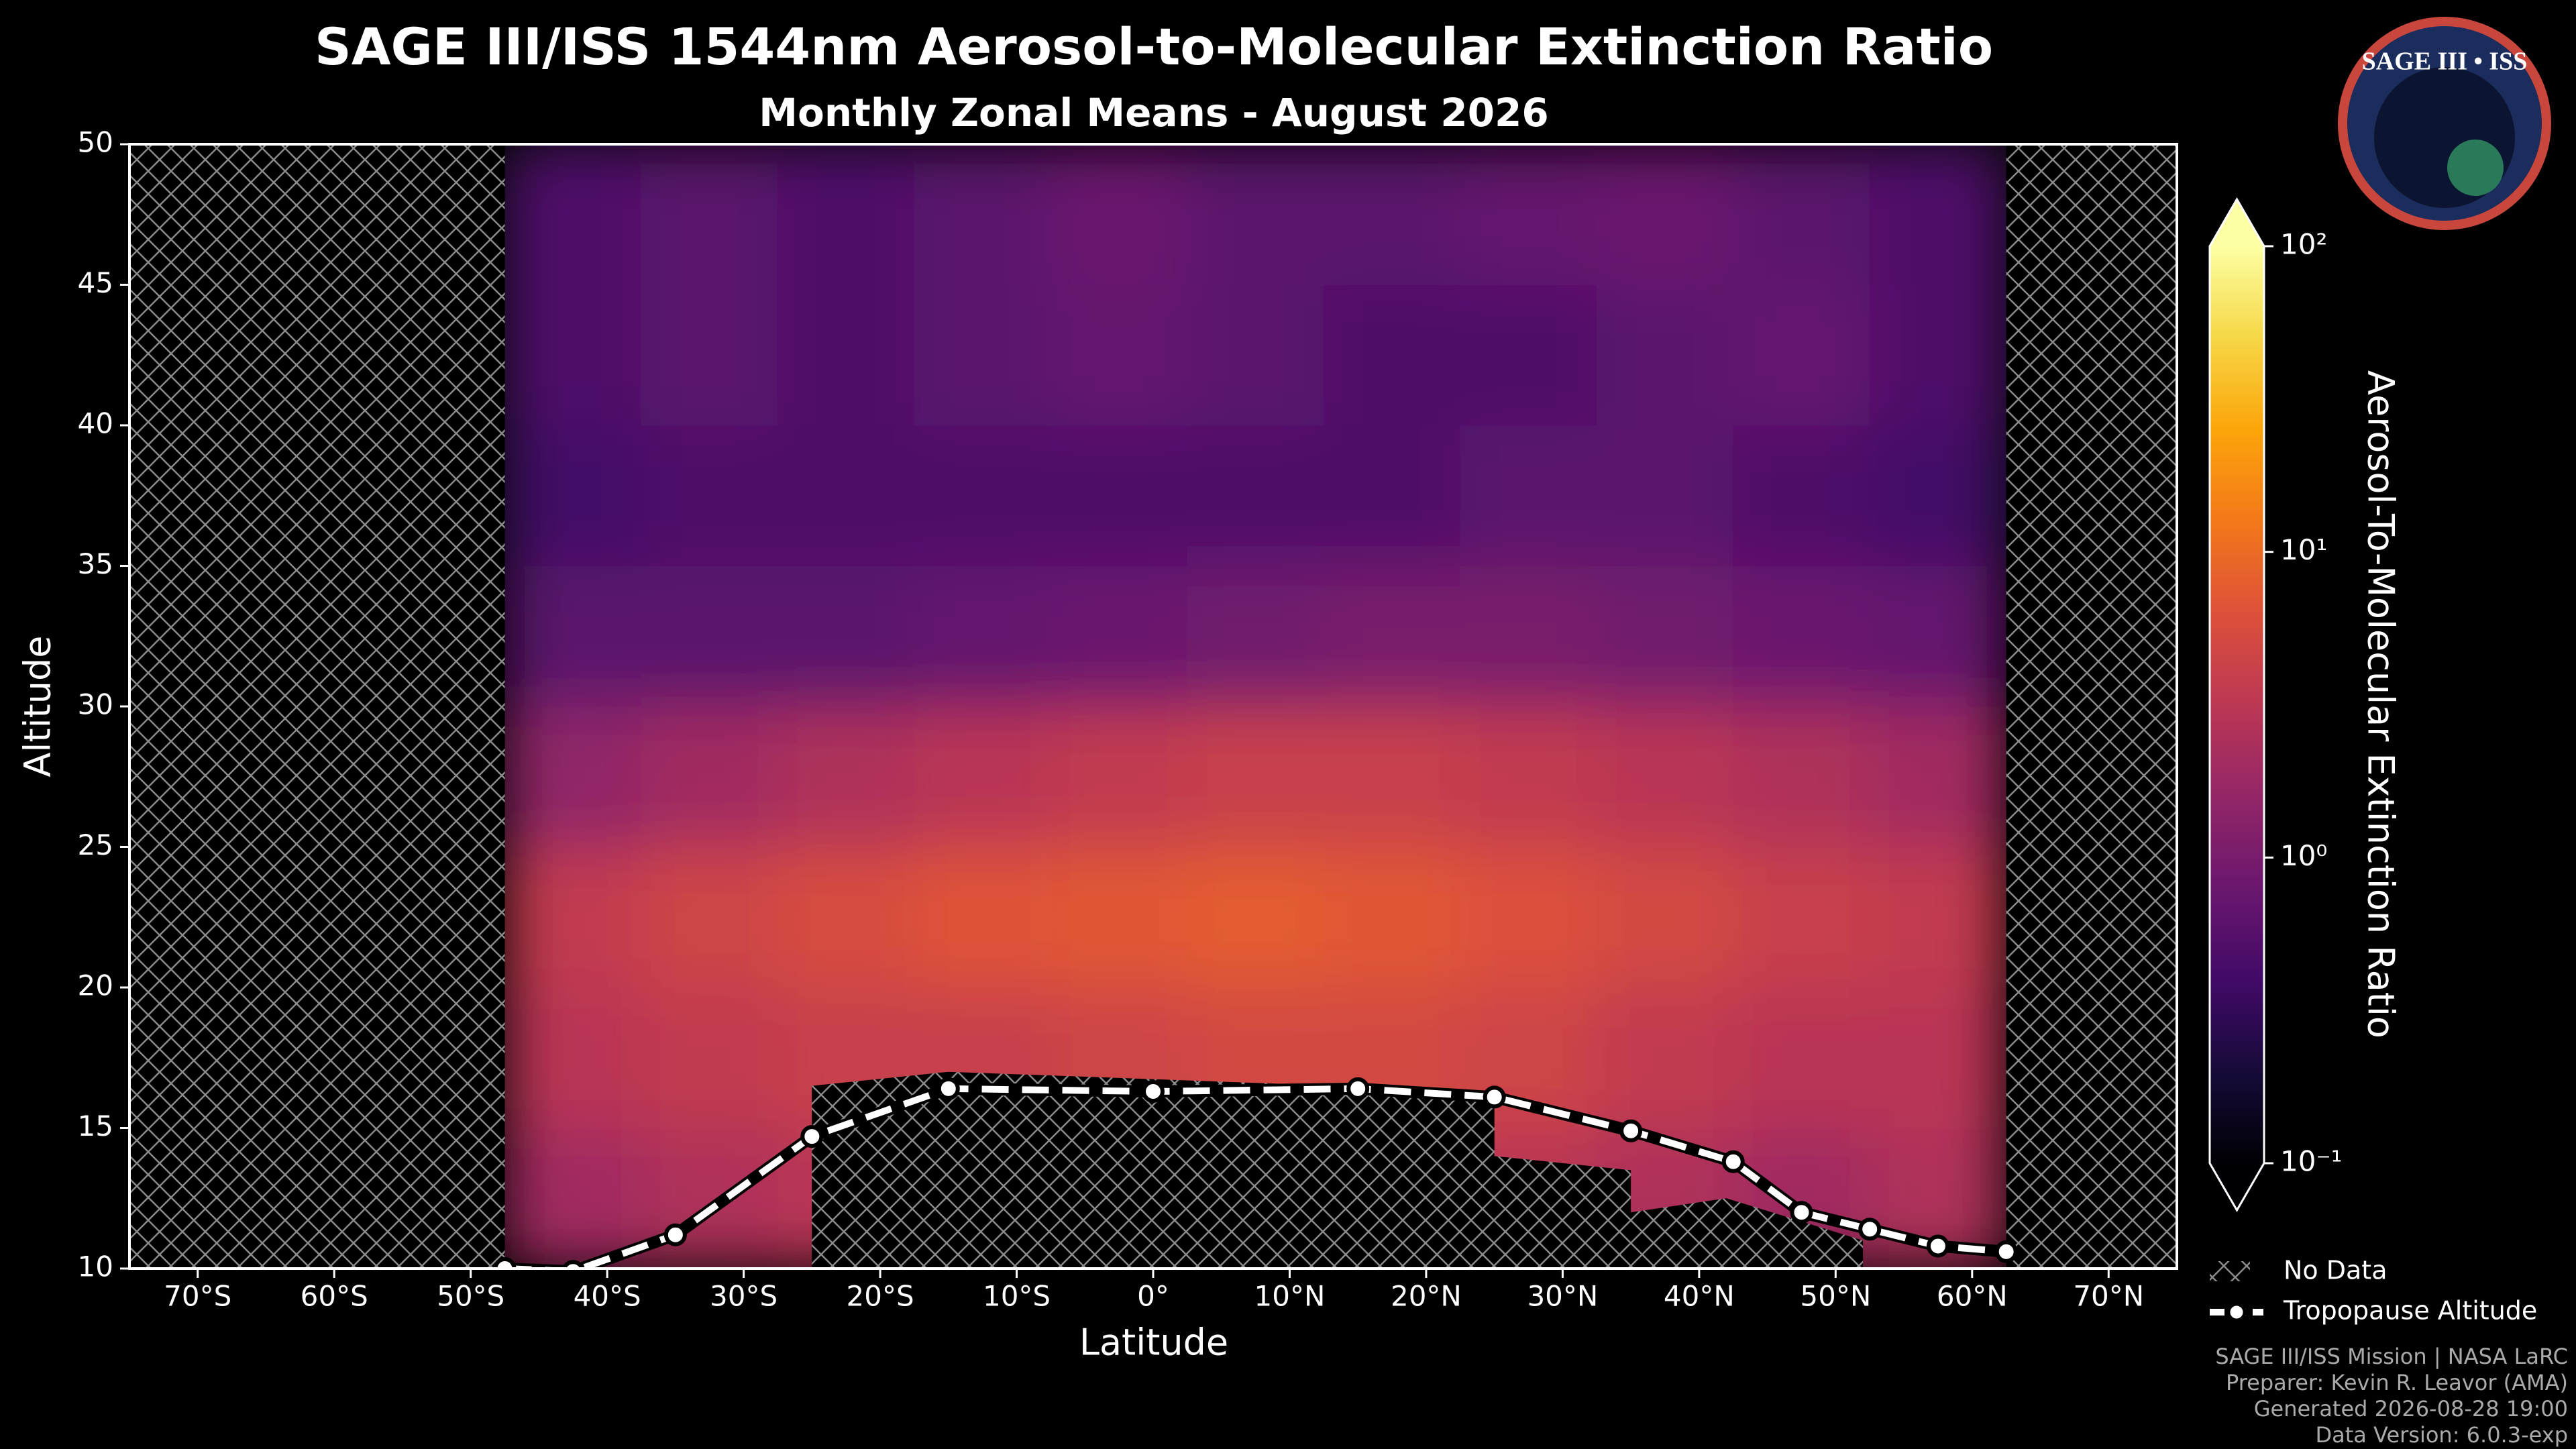 Image resolution: width=2576 pixels, height=1449 pixels. I want to click on footer-line: Generated 2026-08-28 19:00, so click(2411, 1408).